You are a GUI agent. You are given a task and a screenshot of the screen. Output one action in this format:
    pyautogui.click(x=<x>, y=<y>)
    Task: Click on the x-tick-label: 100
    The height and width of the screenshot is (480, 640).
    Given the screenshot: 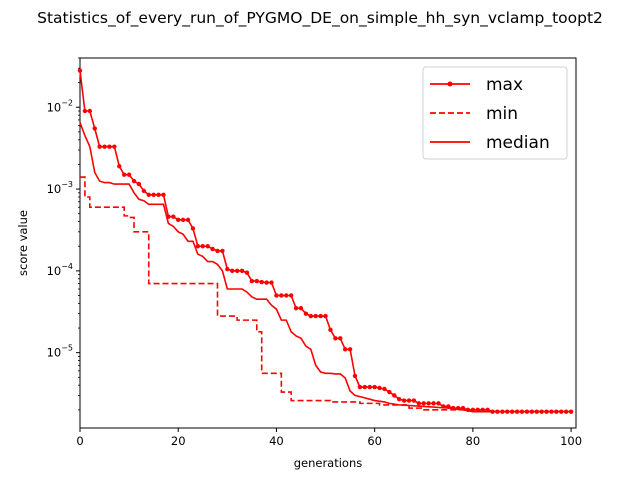 What is the action you would take?
    pyautogui.click(x=571, y=441)
    